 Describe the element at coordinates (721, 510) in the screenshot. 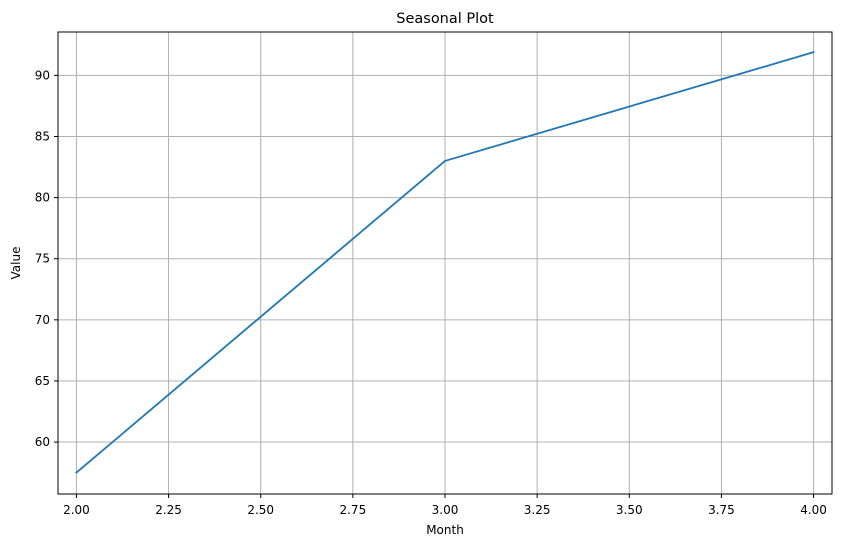

I see `x-tick-label: 3.75` at that location.